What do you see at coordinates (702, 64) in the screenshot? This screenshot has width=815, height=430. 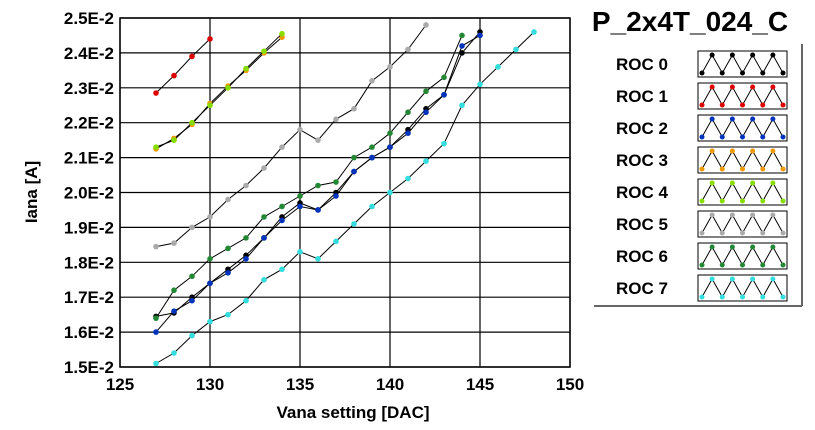 I see `legend-item: ROC 0` at bounding box center [702, 64].